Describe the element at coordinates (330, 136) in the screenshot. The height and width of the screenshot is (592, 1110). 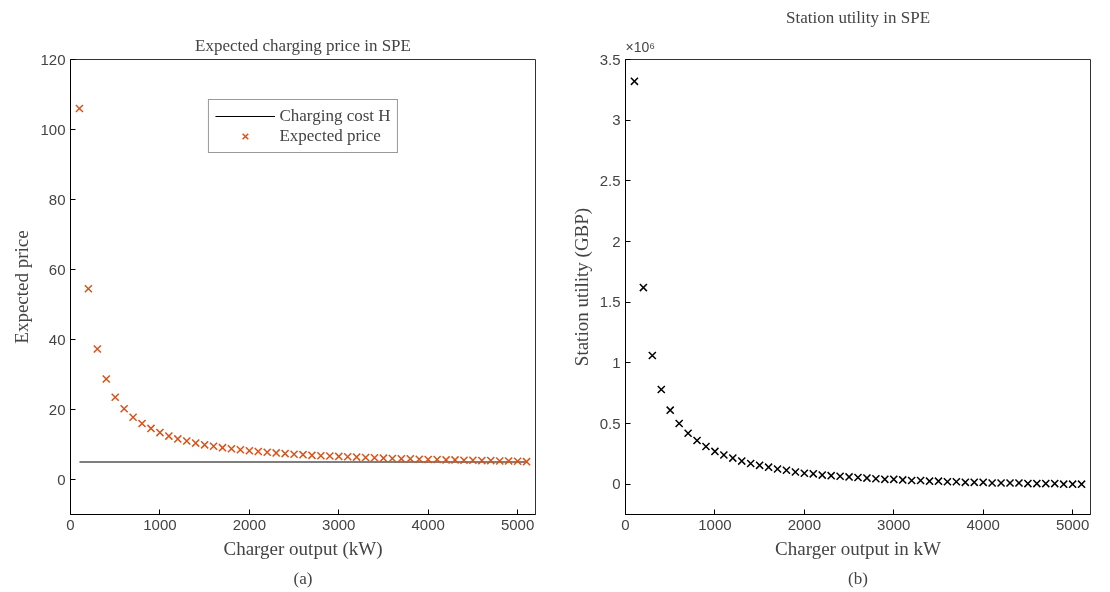
I see `legend-label: Expected price` at that location.